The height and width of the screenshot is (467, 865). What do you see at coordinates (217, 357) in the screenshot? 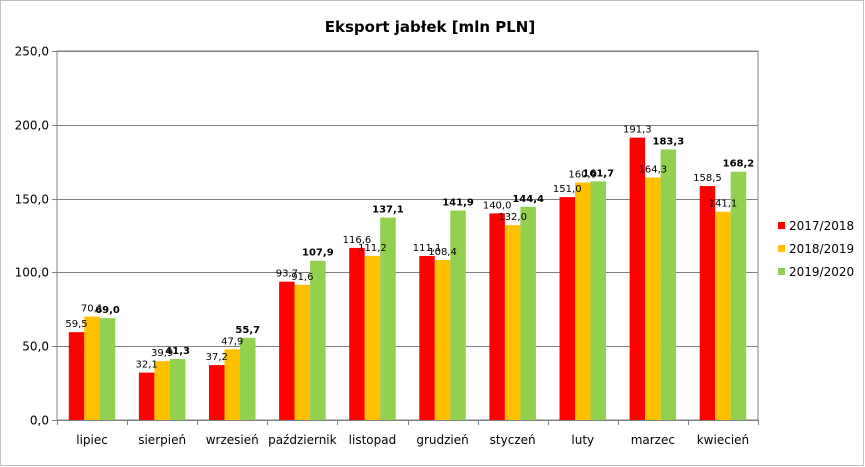
I see `data-label: 37,2` at bounding box center [217, 357].